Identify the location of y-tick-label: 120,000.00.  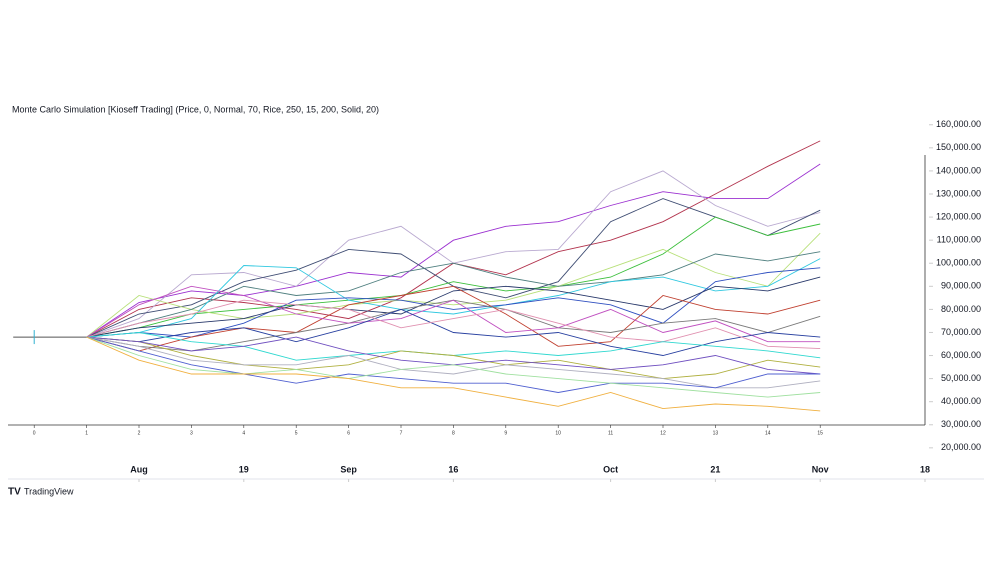
(958, 216).